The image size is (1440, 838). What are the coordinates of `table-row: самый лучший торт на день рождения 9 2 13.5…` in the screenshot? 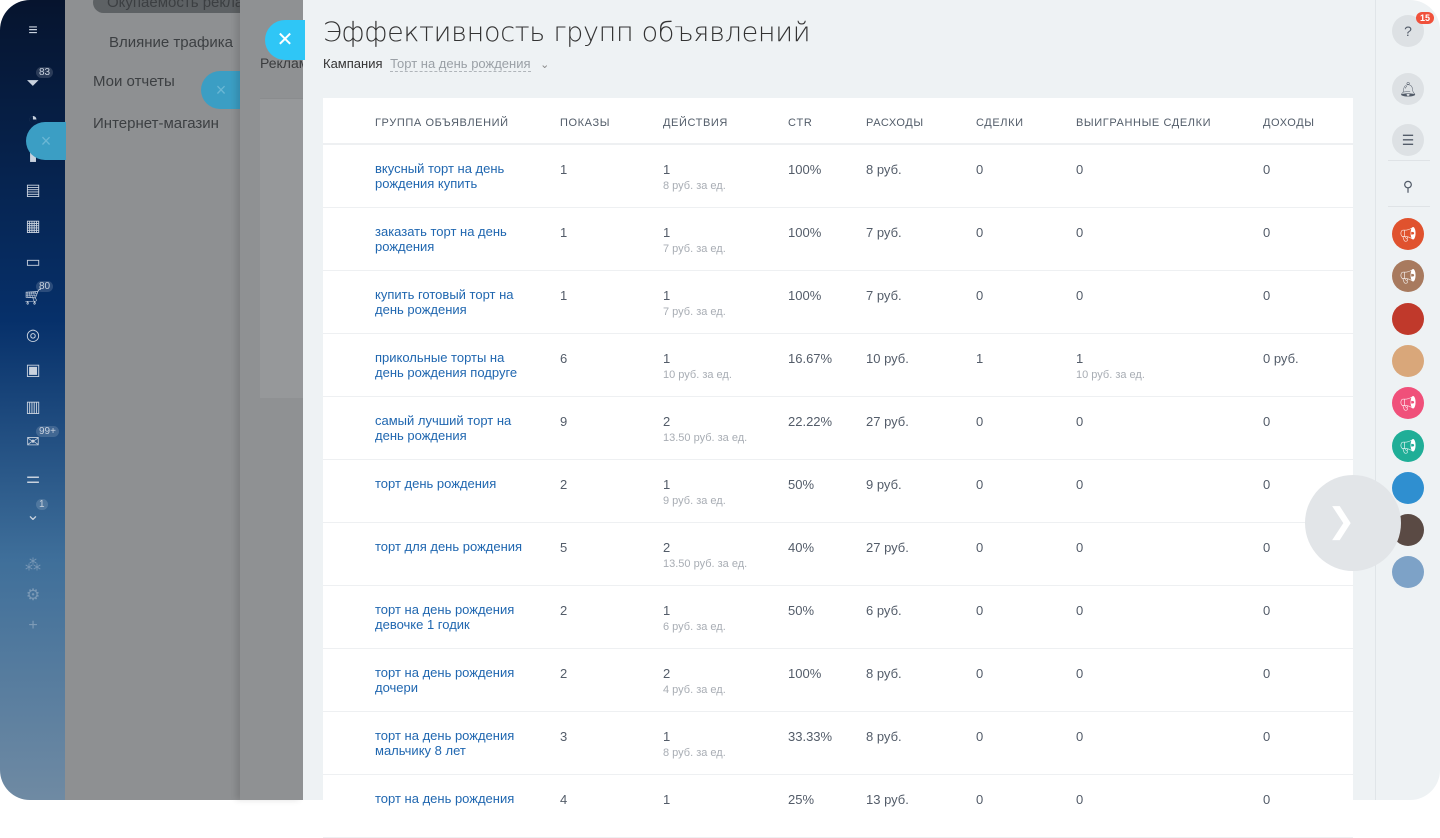 It's located at (838, 428).